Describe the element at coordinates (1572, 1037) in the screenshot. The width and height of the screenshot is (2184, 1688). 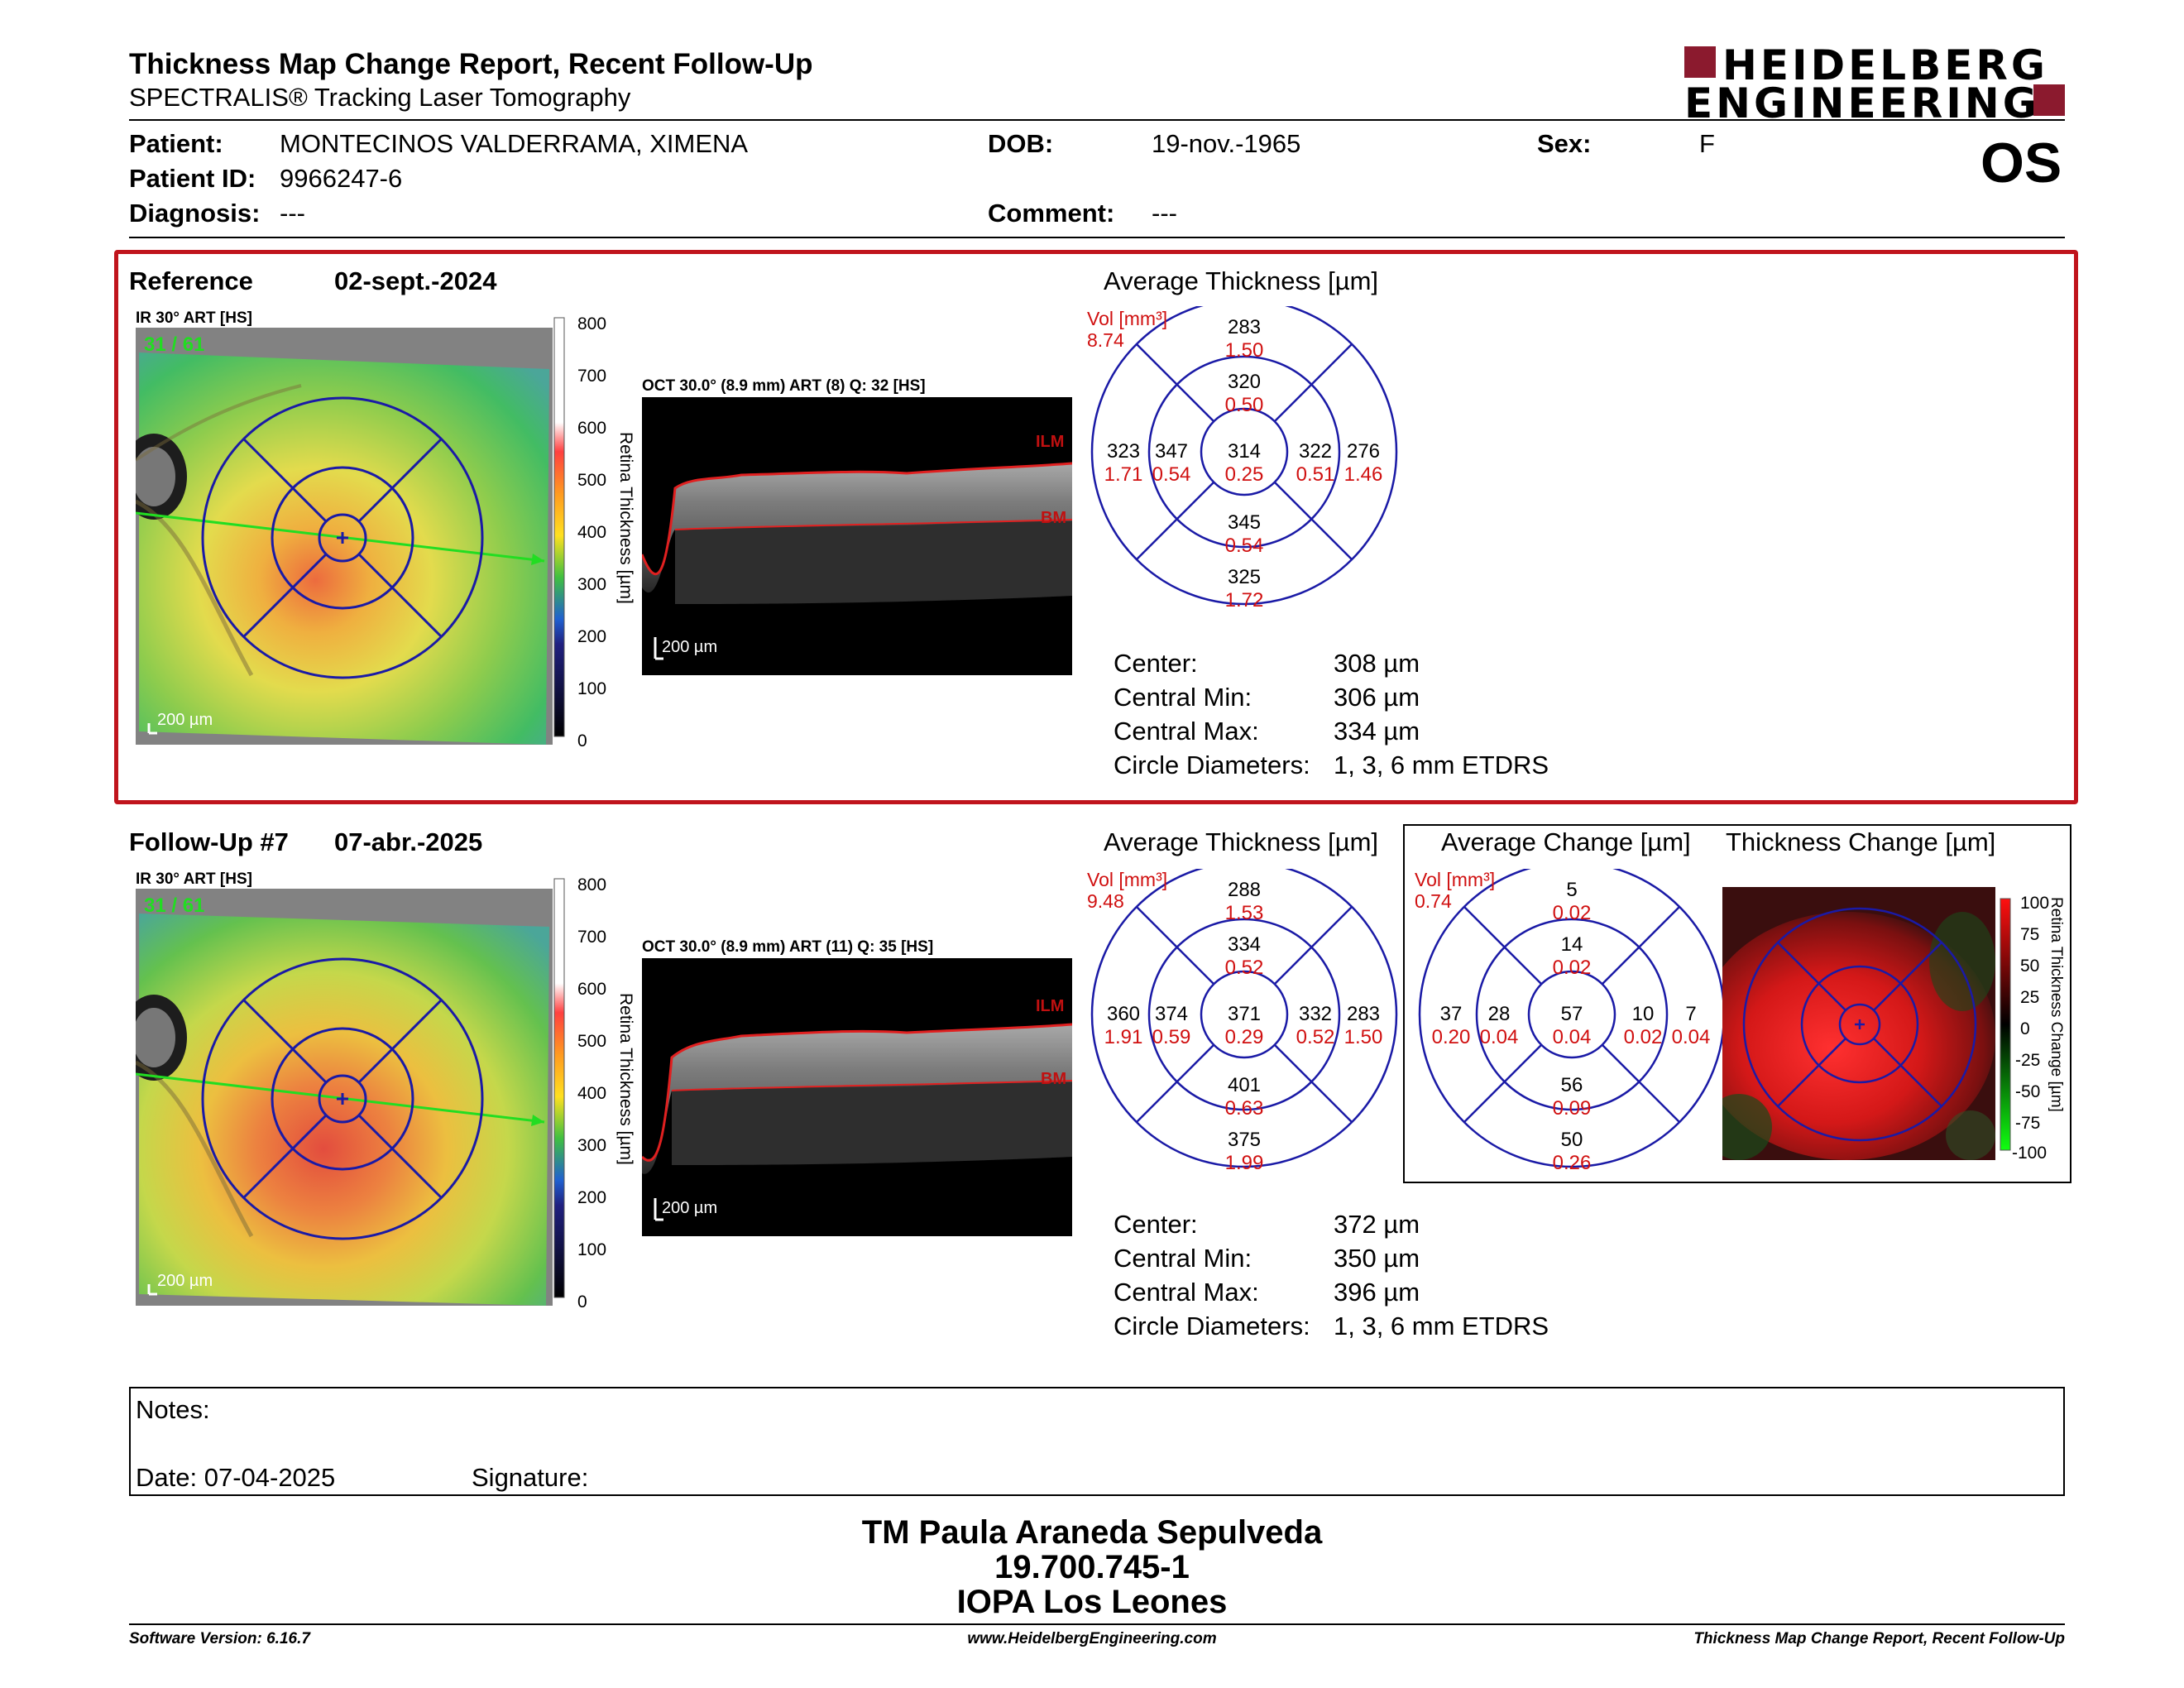
I see `chg-center-volume: 0.04` at that location.